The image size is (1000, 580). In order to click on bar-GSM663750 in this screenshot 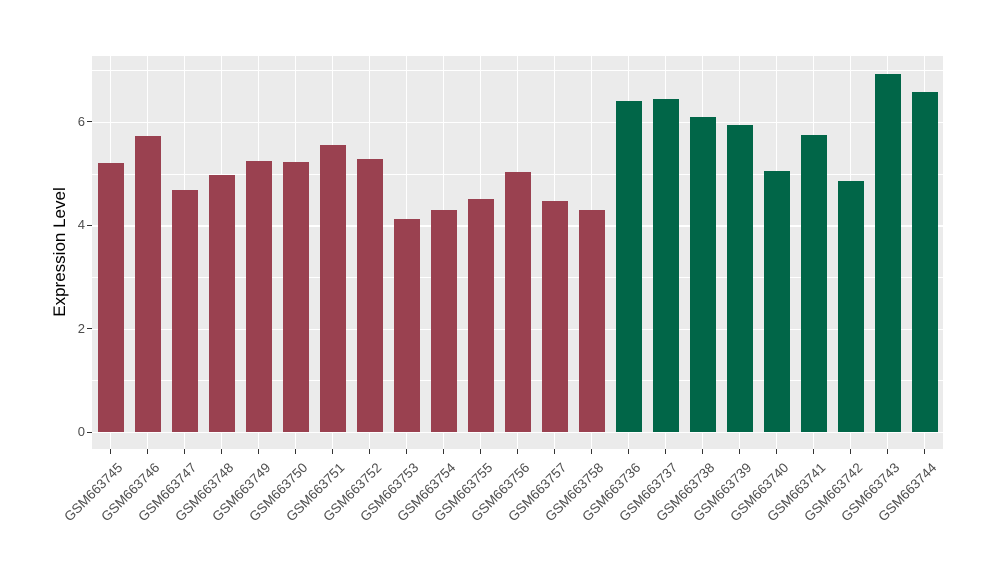, I will do `click(295, 297)`.